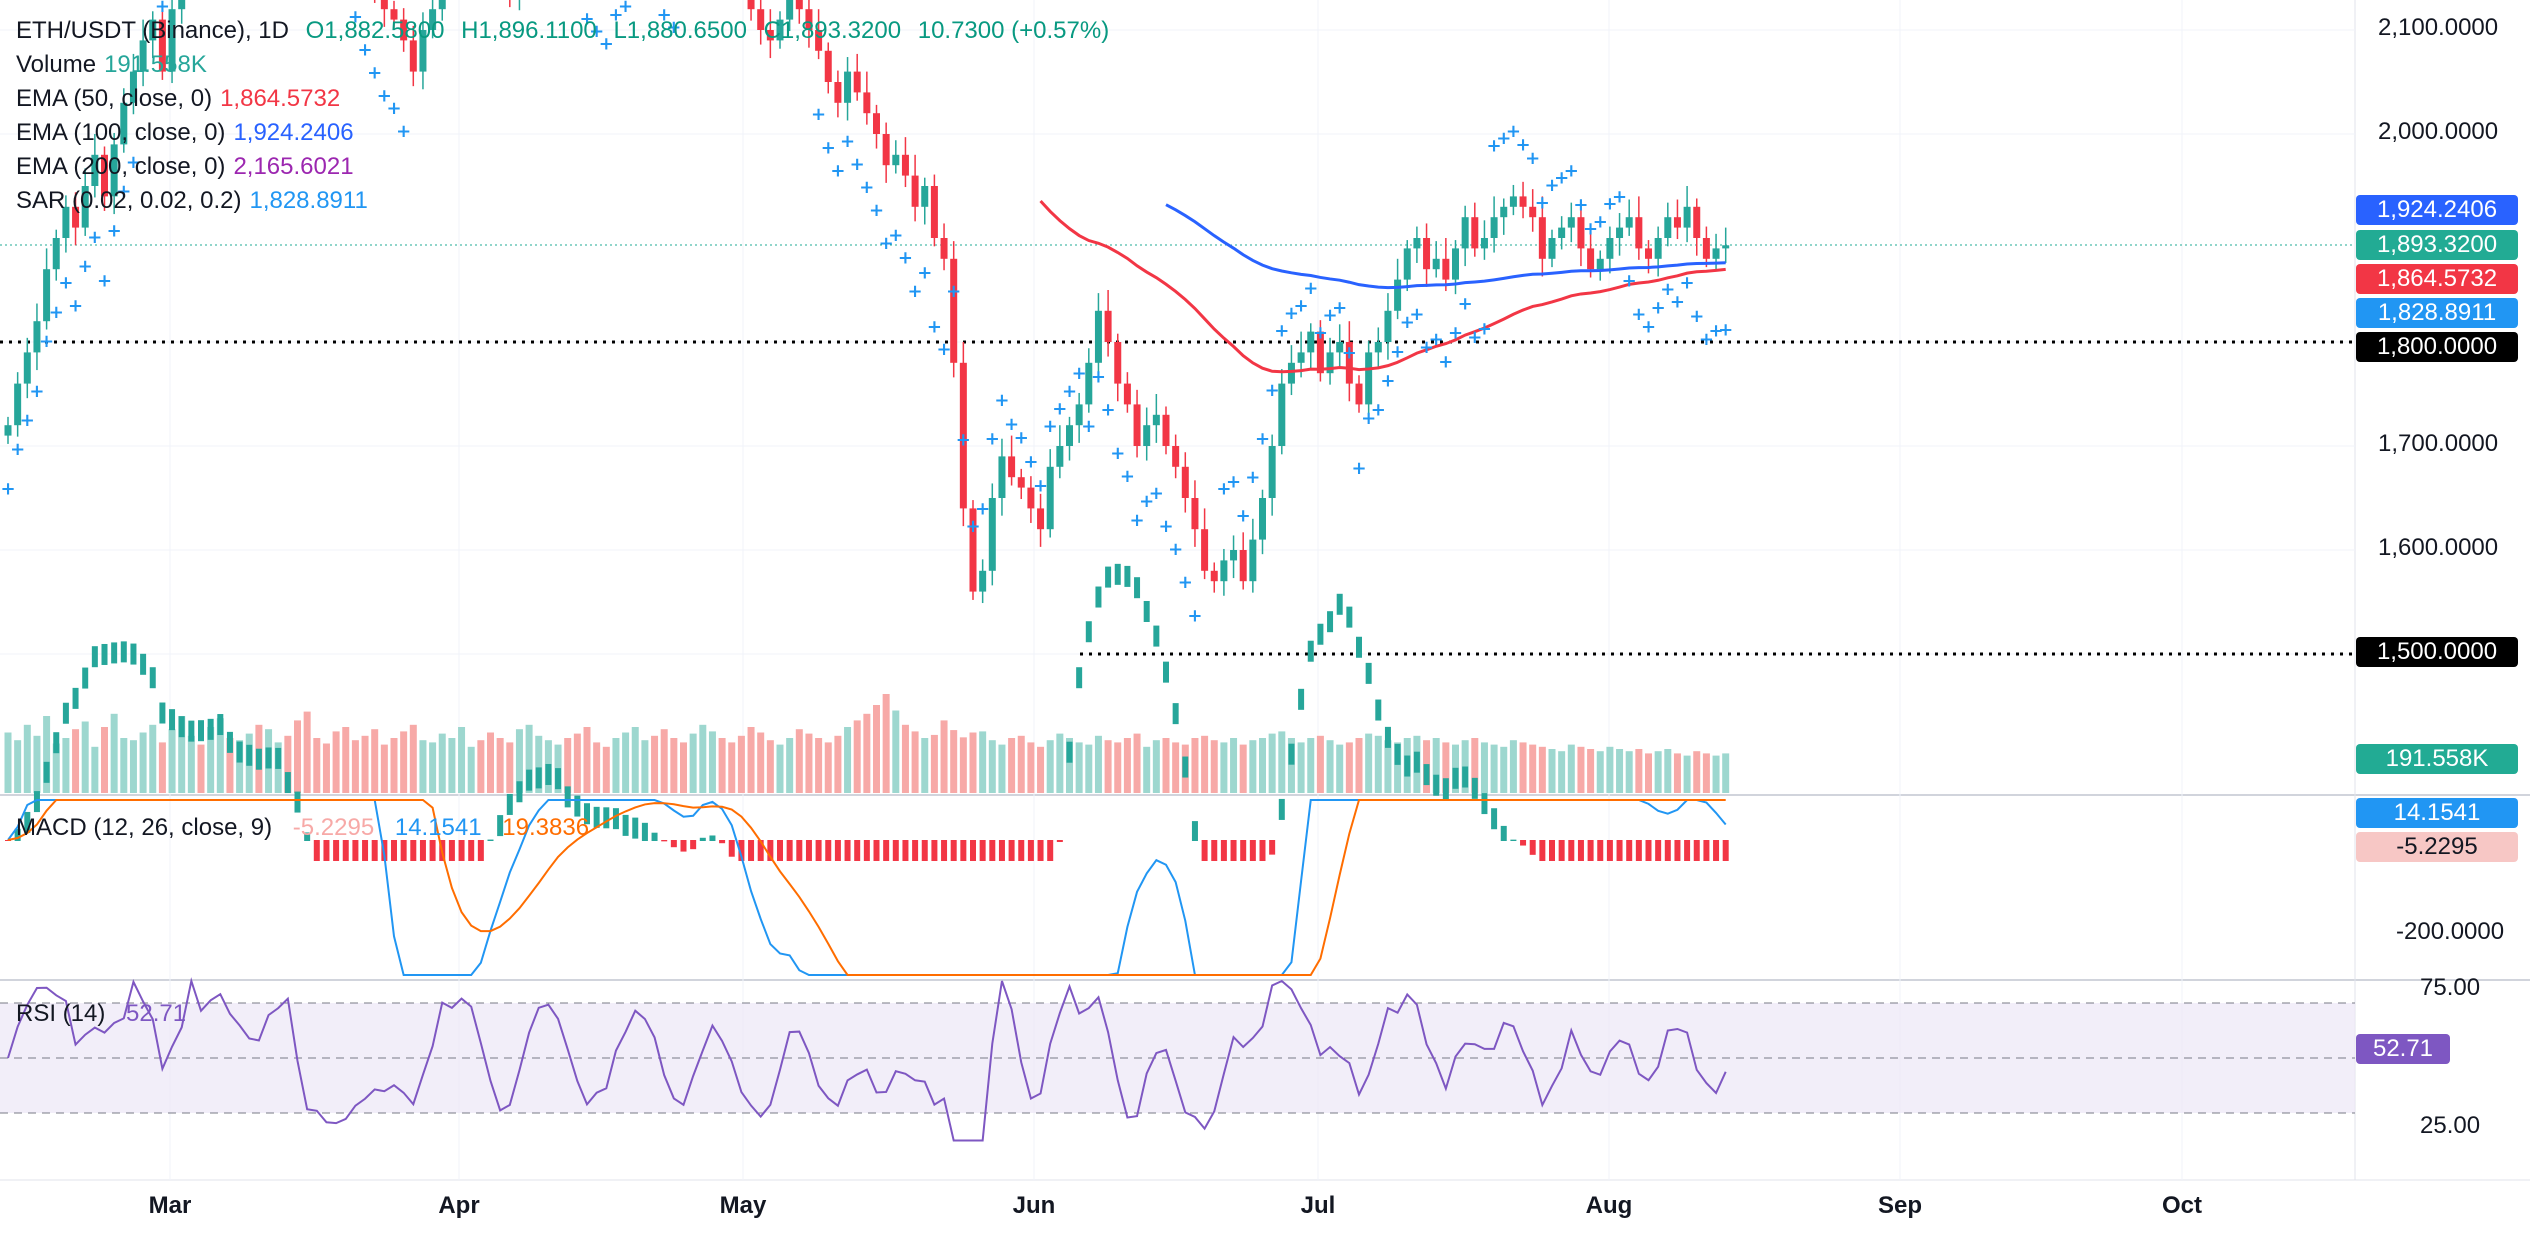  What do you see at coordinates (111, 64) in the screenshot?
I see `legend-volume: Volume 191.558K` at bounding box center [111, 64].